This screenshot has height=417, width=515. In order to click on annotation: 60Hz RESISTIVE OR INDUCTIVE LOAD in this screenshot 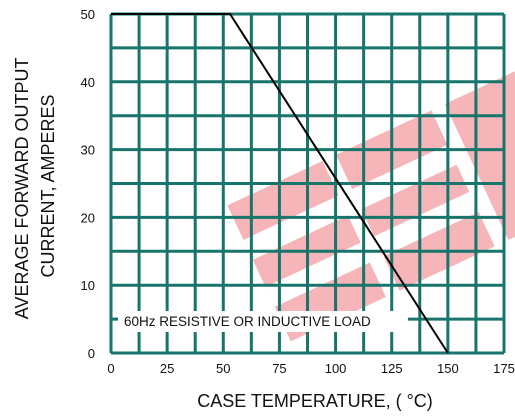, I will do `click(263, 321)`.